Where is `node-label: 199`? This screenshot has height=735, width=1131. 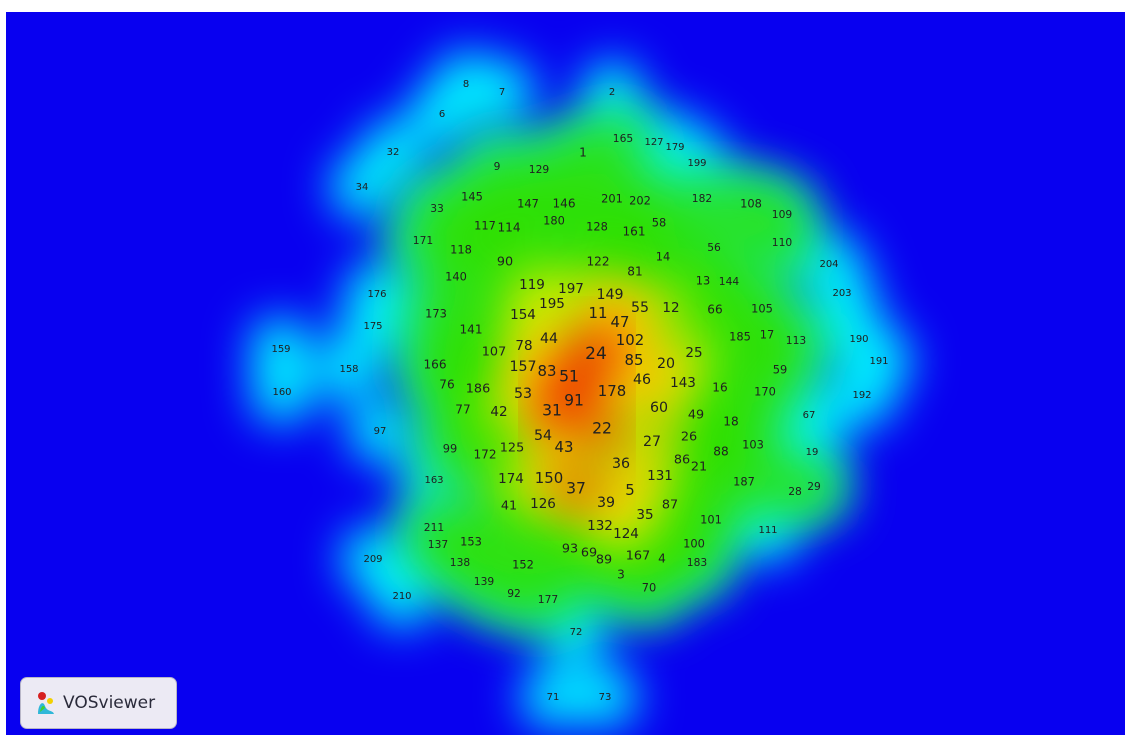 node-label: 199 is located at coordinates (696, 163).